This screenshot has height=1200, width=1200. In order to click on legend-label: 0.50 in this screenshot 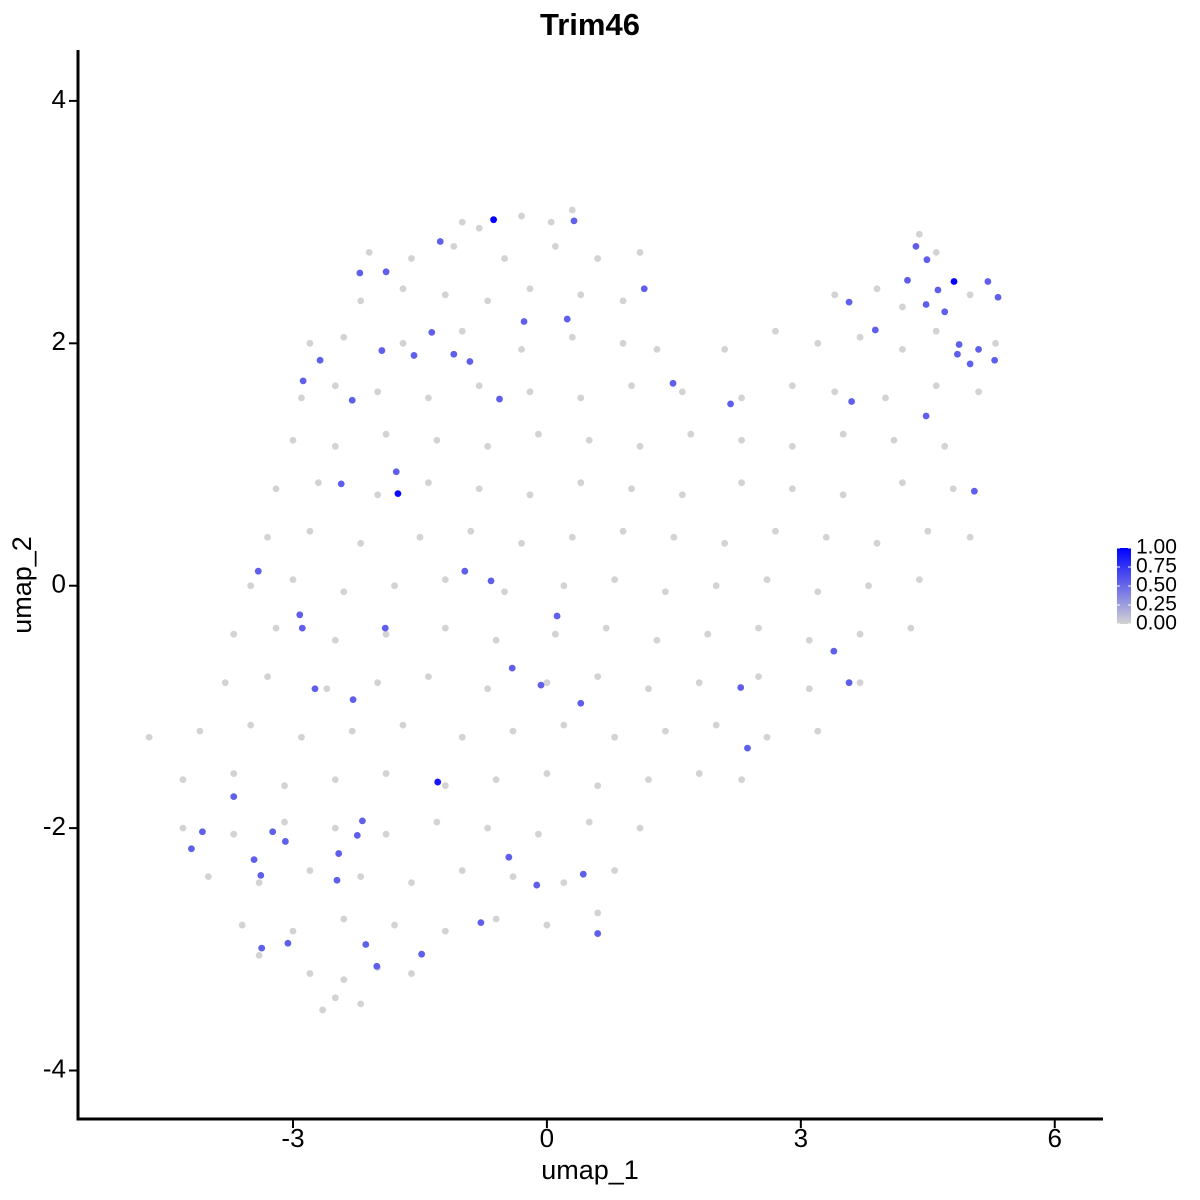, I will do `click(1156, 585)`.